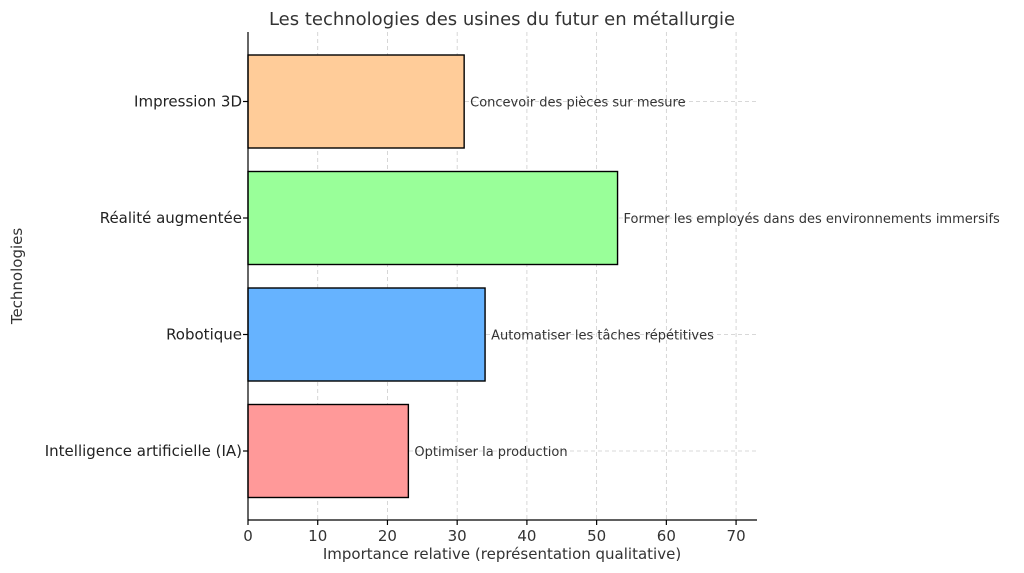  I want to click on y-tick-label: Intelligence artificielle (IA), so click(143, 451).